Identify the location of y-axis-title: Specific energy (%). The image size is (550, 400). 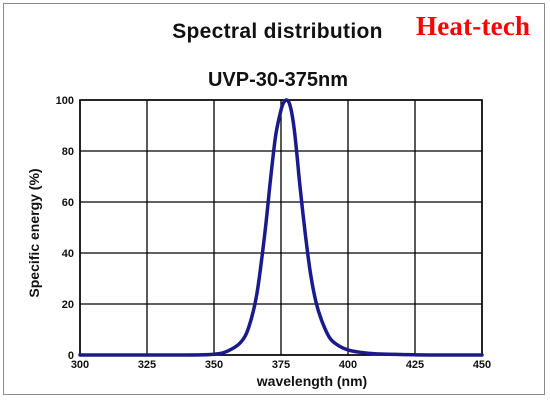
(34, 232).